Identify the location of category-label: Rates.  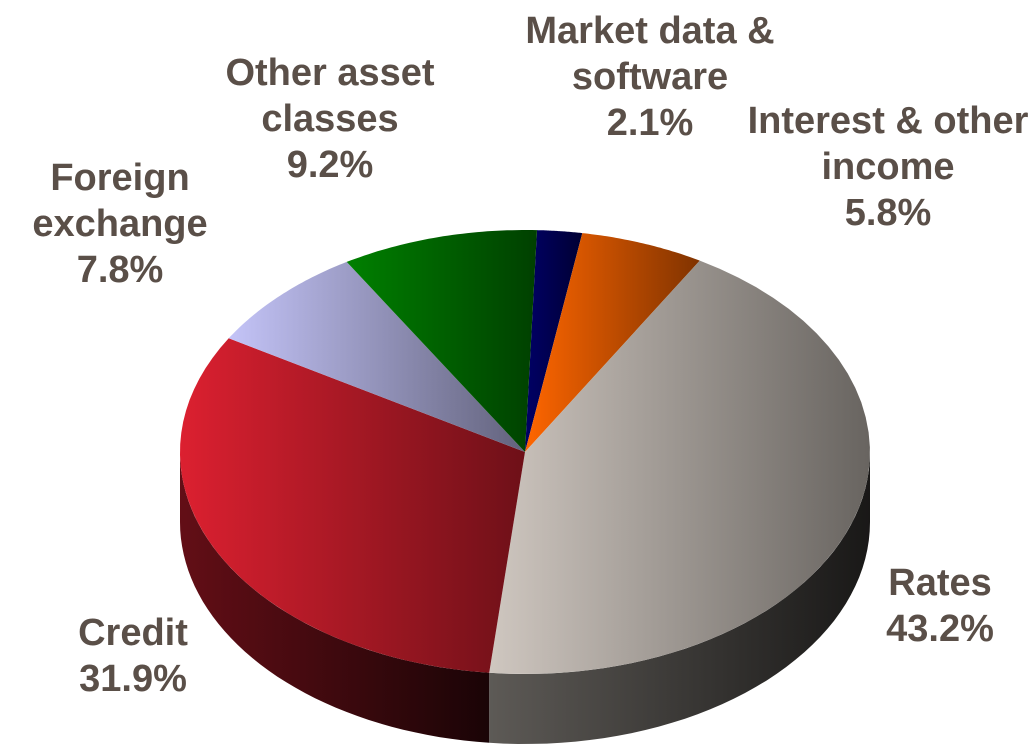
(940, 583).